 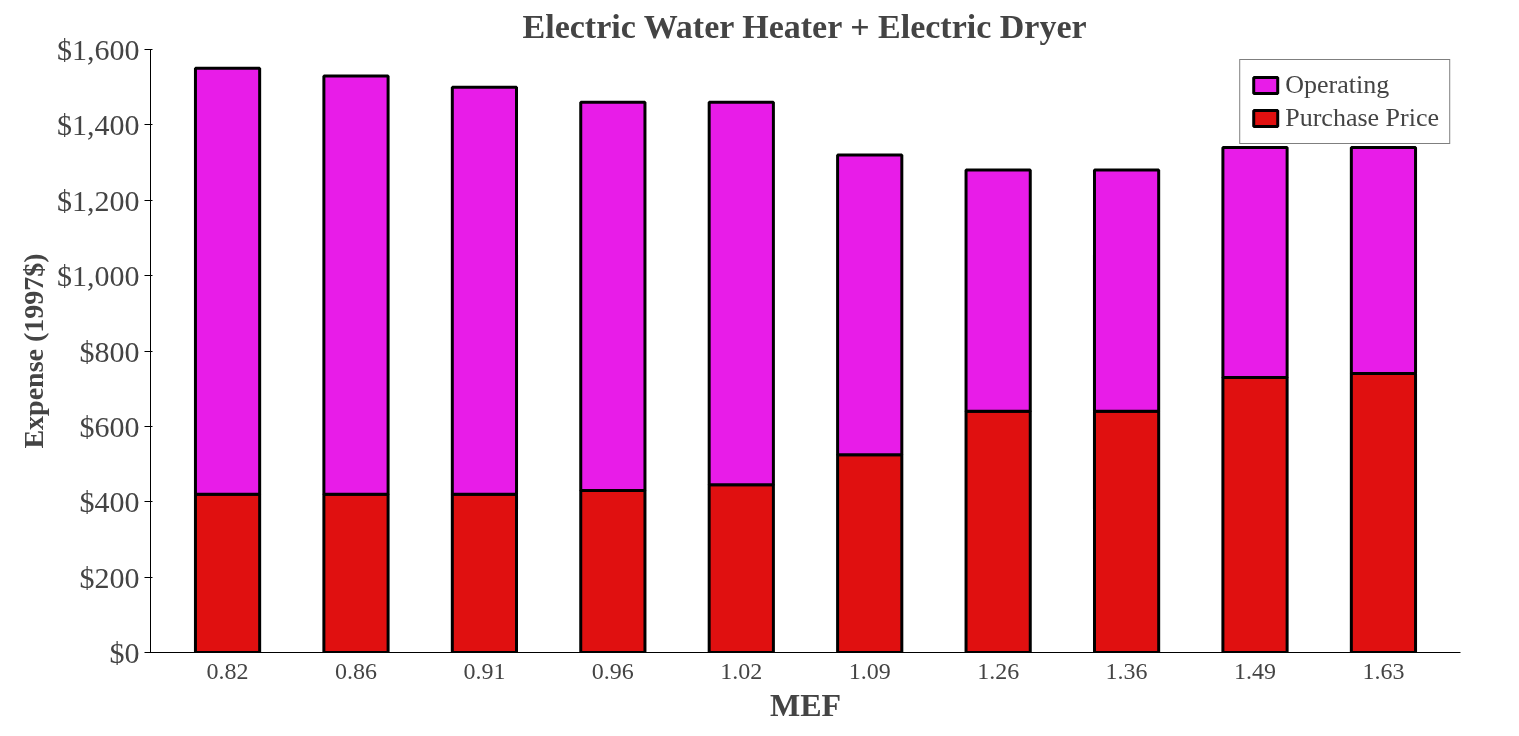 I want to click on x-tick-label: 1.02, so click(x=741, y=670).